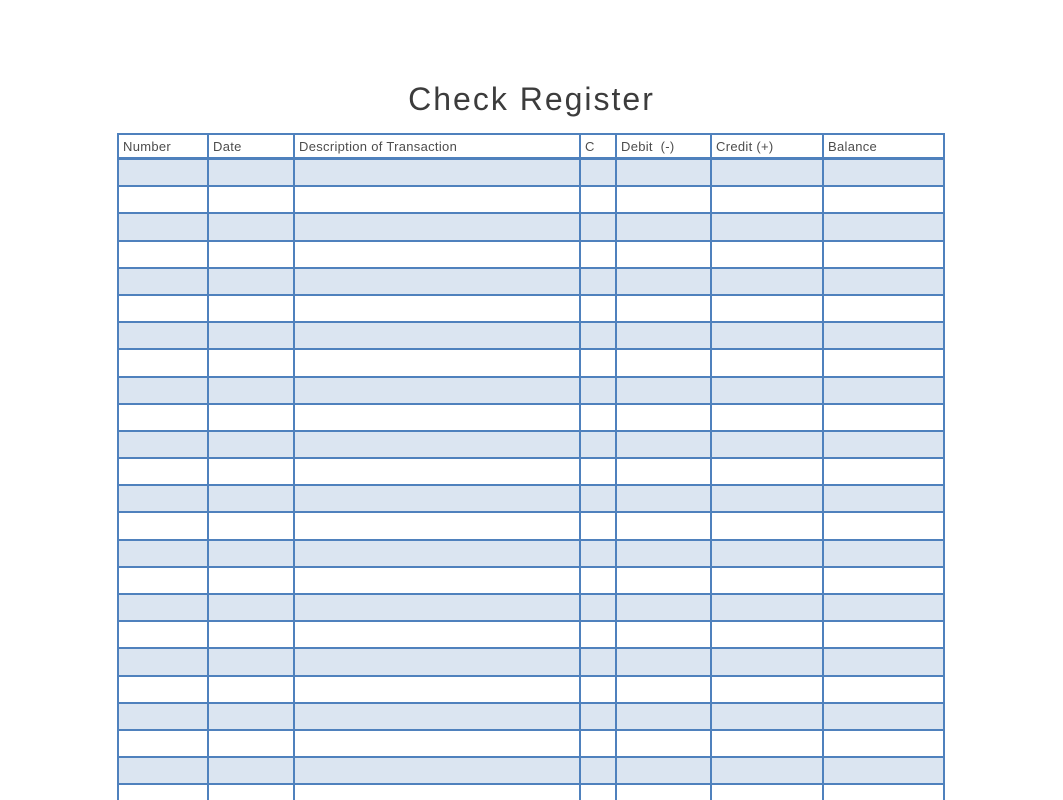 Image resolution: width=1063 pixels, height=800 pixels. Describe the element at coordinates (663, 146) in the screenshot. I see `column-header-debit: Debit (-)` at that location.